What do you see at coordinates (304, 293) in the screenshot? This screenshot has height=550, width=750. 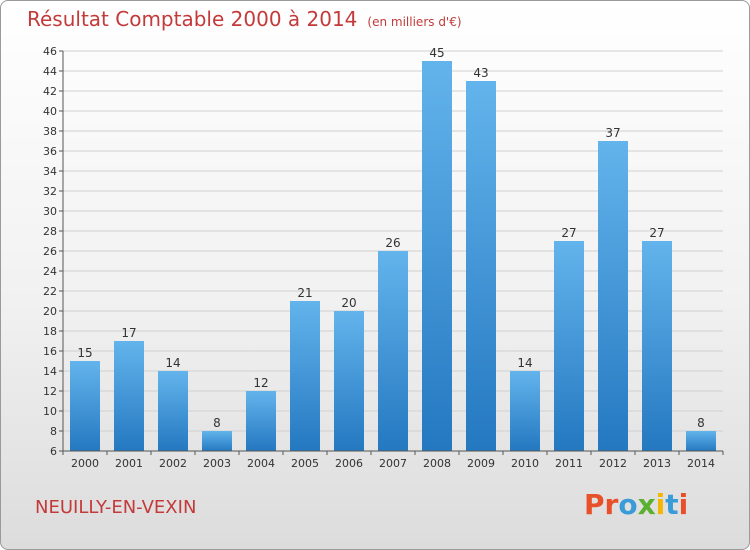 I see `bar-value-label: 21` at bounding box center [304, 293].